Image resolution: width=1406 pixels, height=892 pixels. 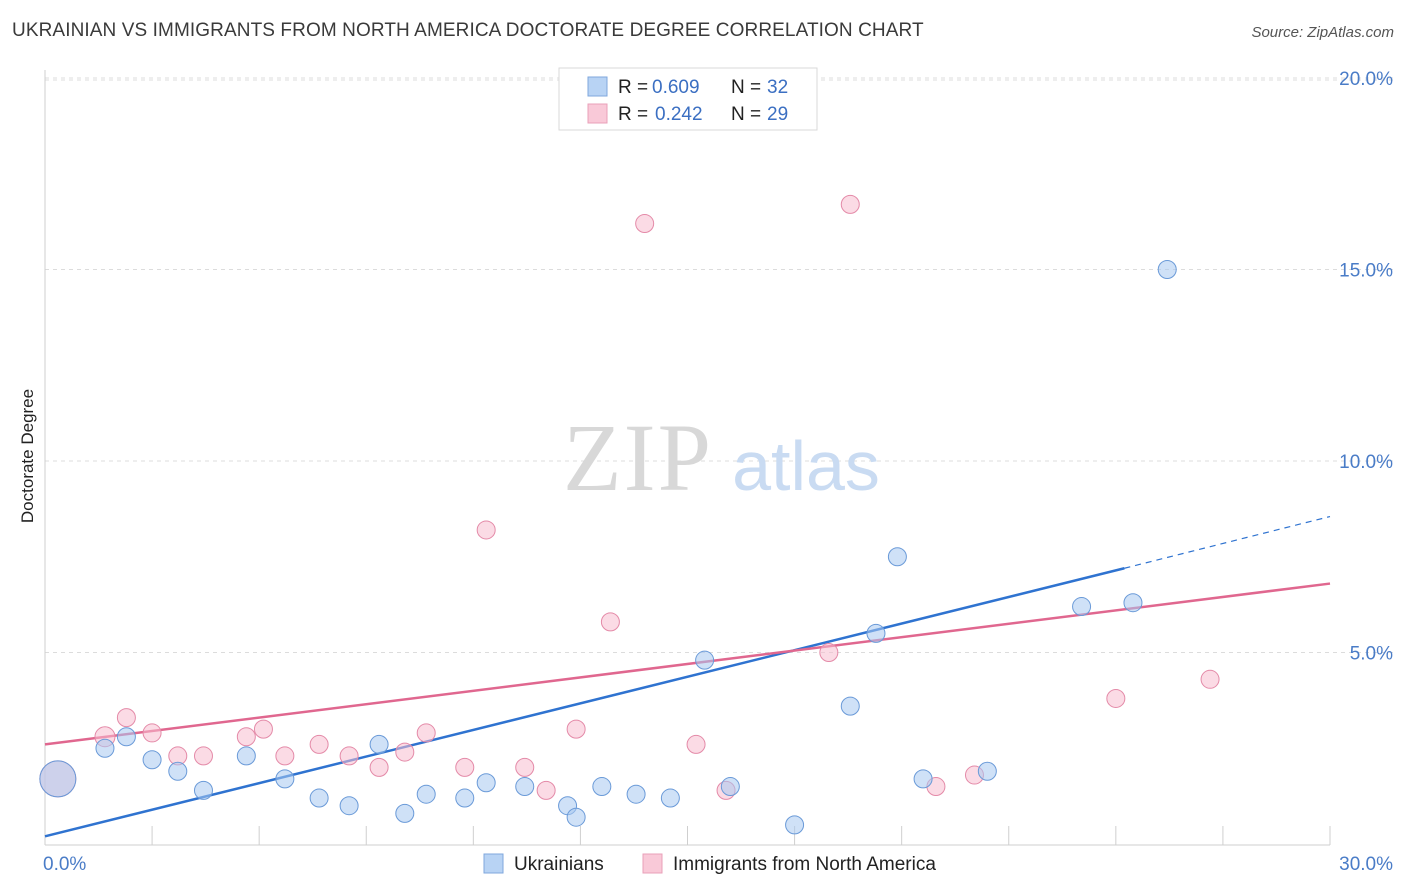 What do you see at coordinates (679, 114) in the screenshot?
I see `legend-r-value-2: 0.242` at bounding box center [679, 114].